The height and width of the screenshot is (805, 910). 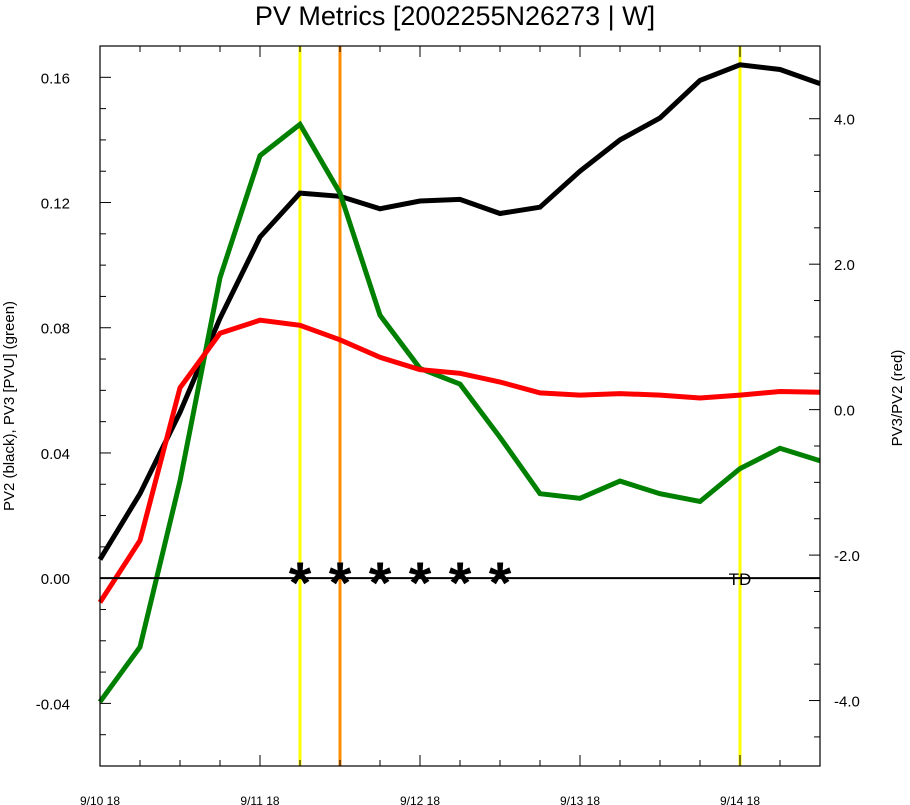 I want to click on x-tick-label: 9/13 18, so click(x=580, y=799).